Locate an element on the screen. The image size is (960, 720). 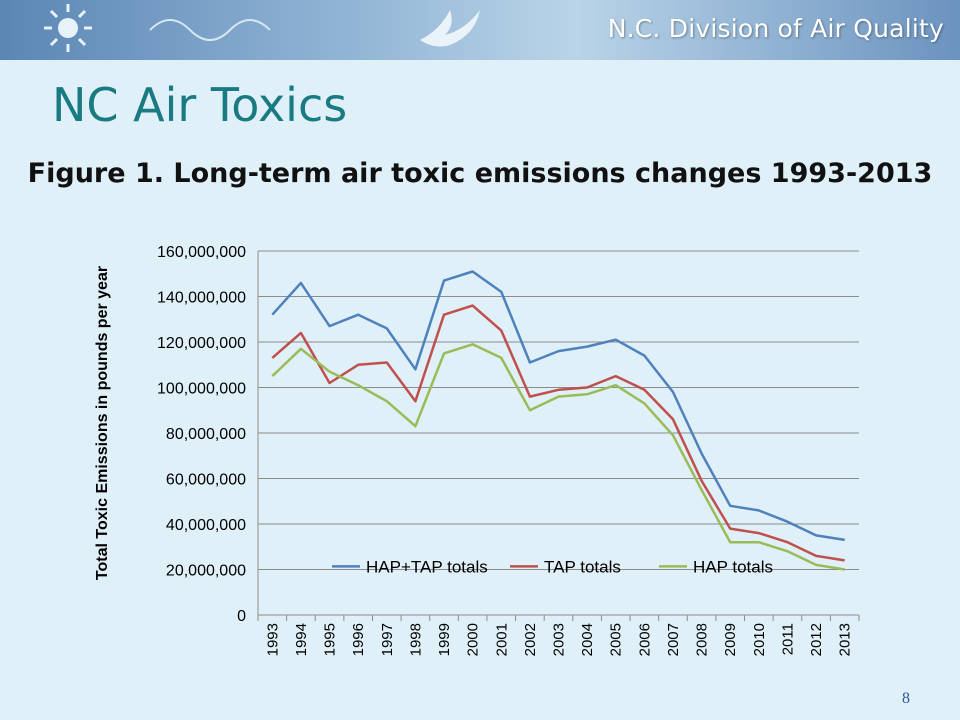
y-tick-label: 80,000,000 is located at coordinates (206, 434).